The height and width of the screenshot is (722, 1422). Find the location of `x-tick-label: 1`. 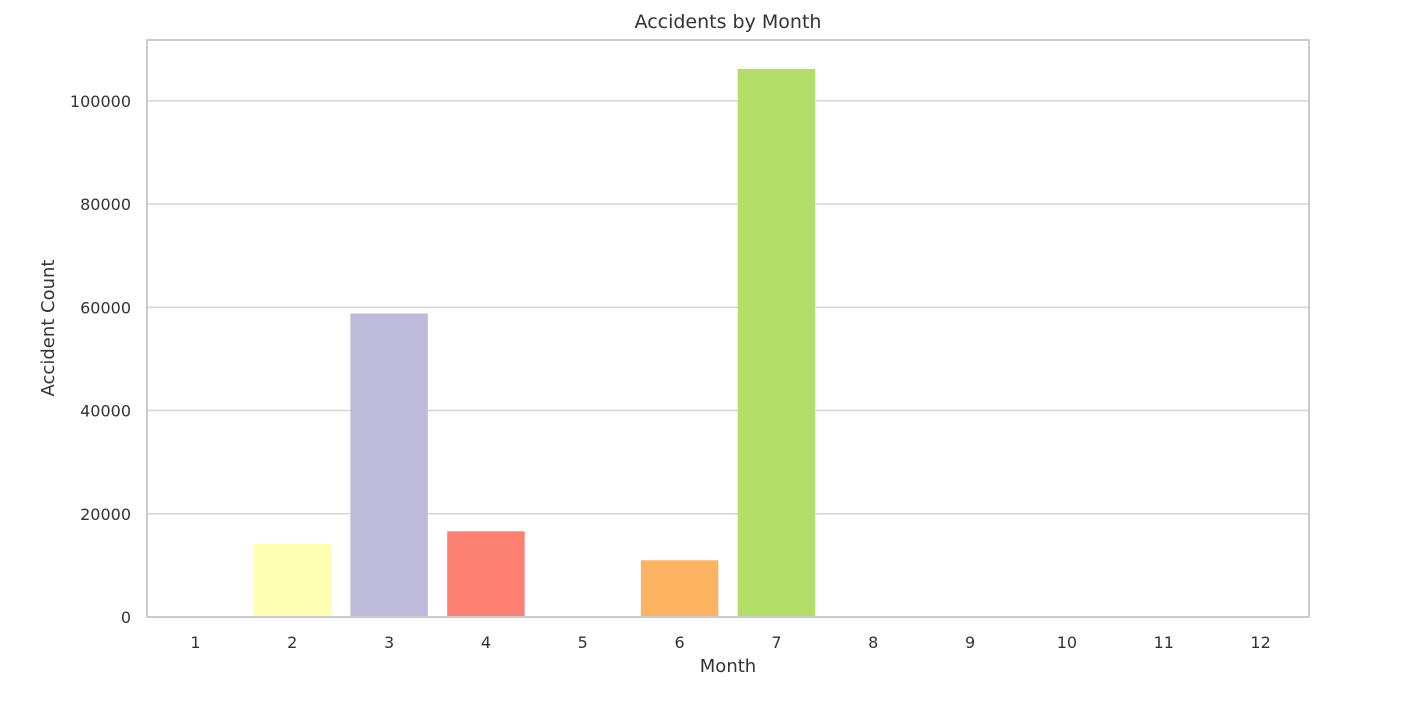

x-tick-label: 1 is located at coordinates (195, 642).